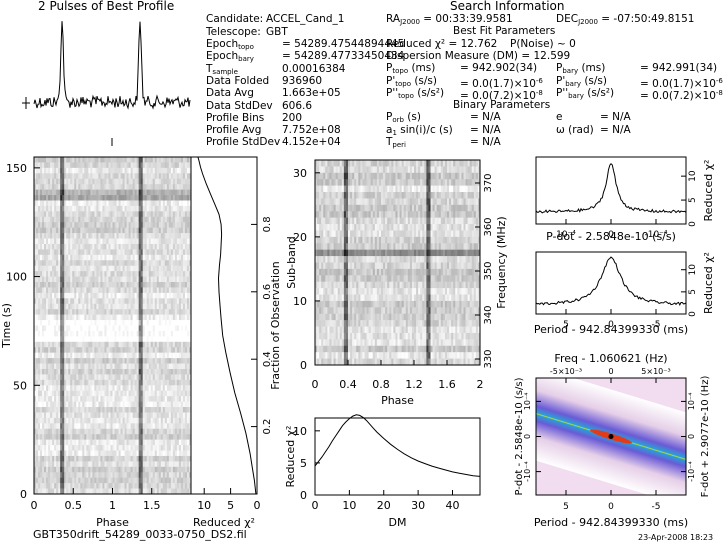  Describe the element at coordinates (311, 142) in the screenshot. I see `obs-param-value: 4.152e+04` at that location.